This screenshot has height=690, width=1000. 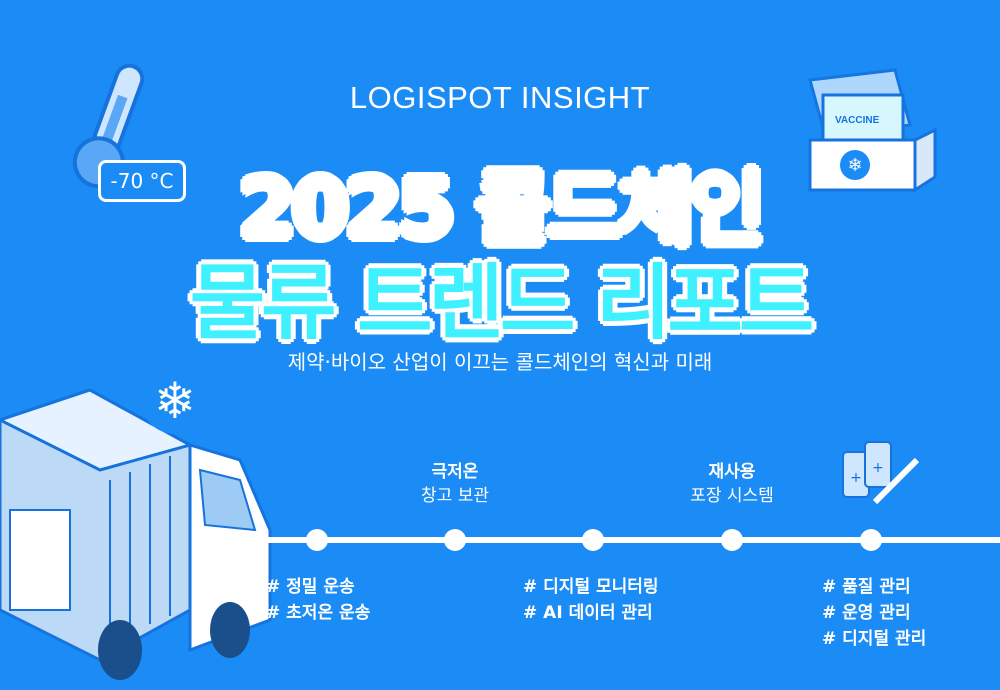 I want to click on timeline-track, so click(x=620, y=540).